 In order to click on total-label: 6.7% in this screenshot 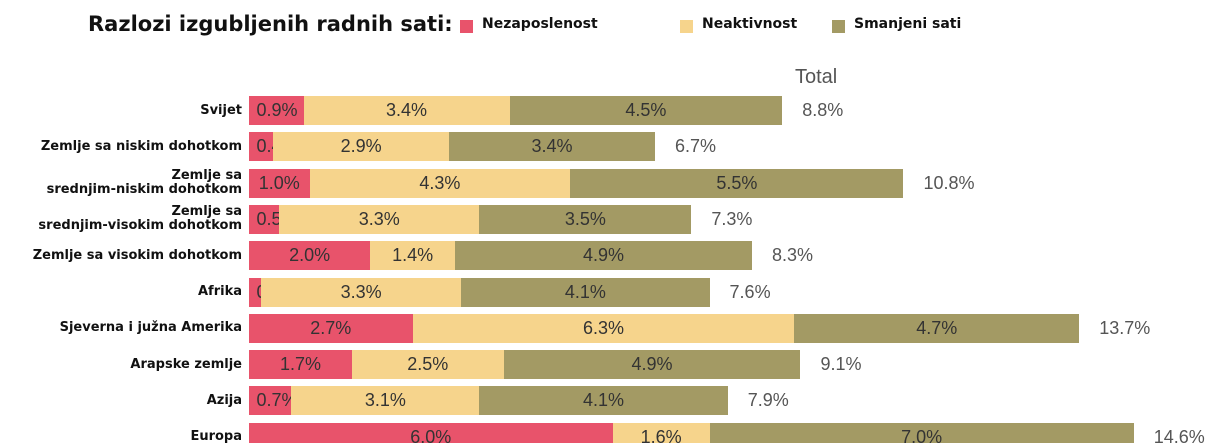, I will do `click(696, 146)`.